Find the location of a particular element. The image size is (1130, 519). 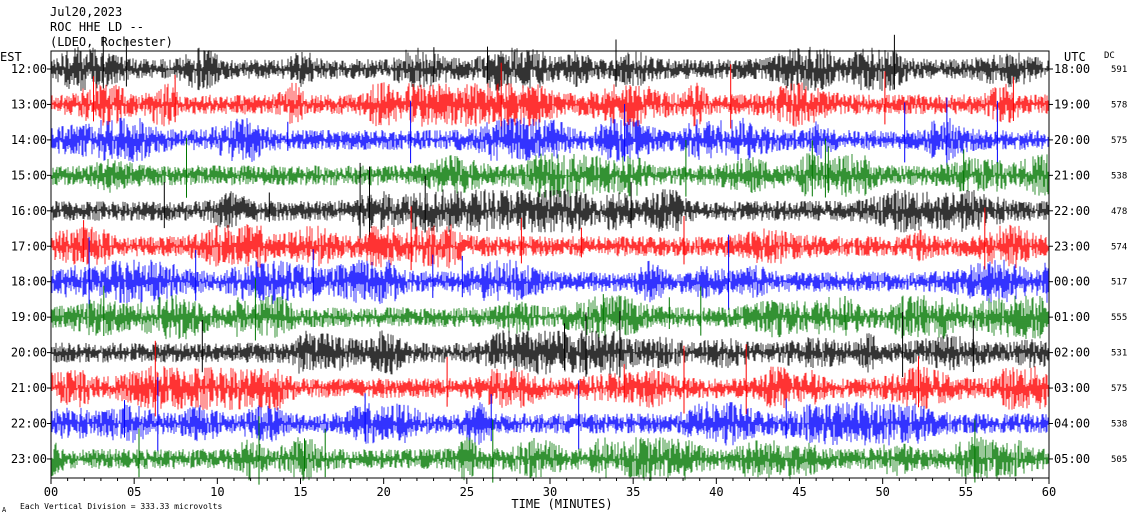

est-hour-label: 19:00 is located at coordinates (29, 317).